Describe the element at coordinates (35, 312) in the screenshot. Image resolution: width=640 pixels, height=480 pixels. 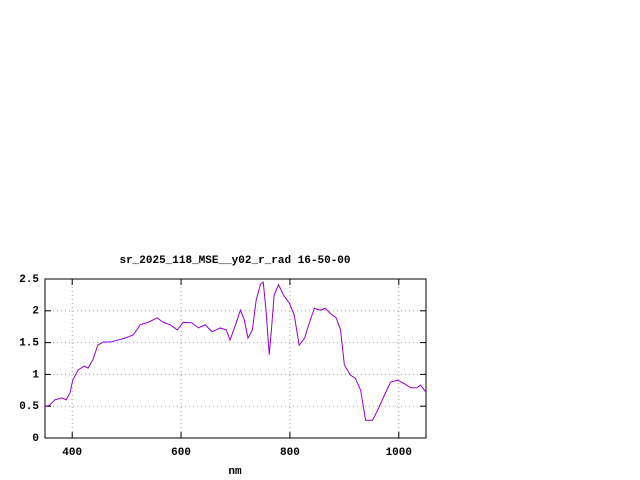
I see `y-tick-label: 2` at that location.